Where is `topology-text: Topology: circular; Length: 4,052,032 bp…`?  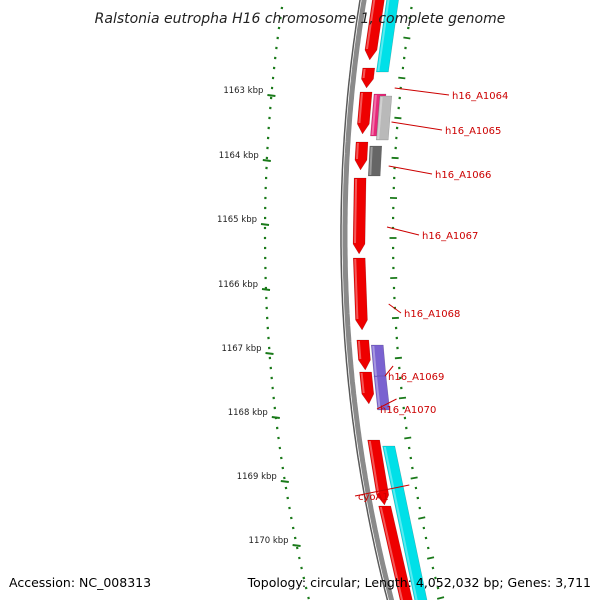 topology-text: Topology: circular; Length: 4,052,032 bp… is located at coordinates (419, 582).